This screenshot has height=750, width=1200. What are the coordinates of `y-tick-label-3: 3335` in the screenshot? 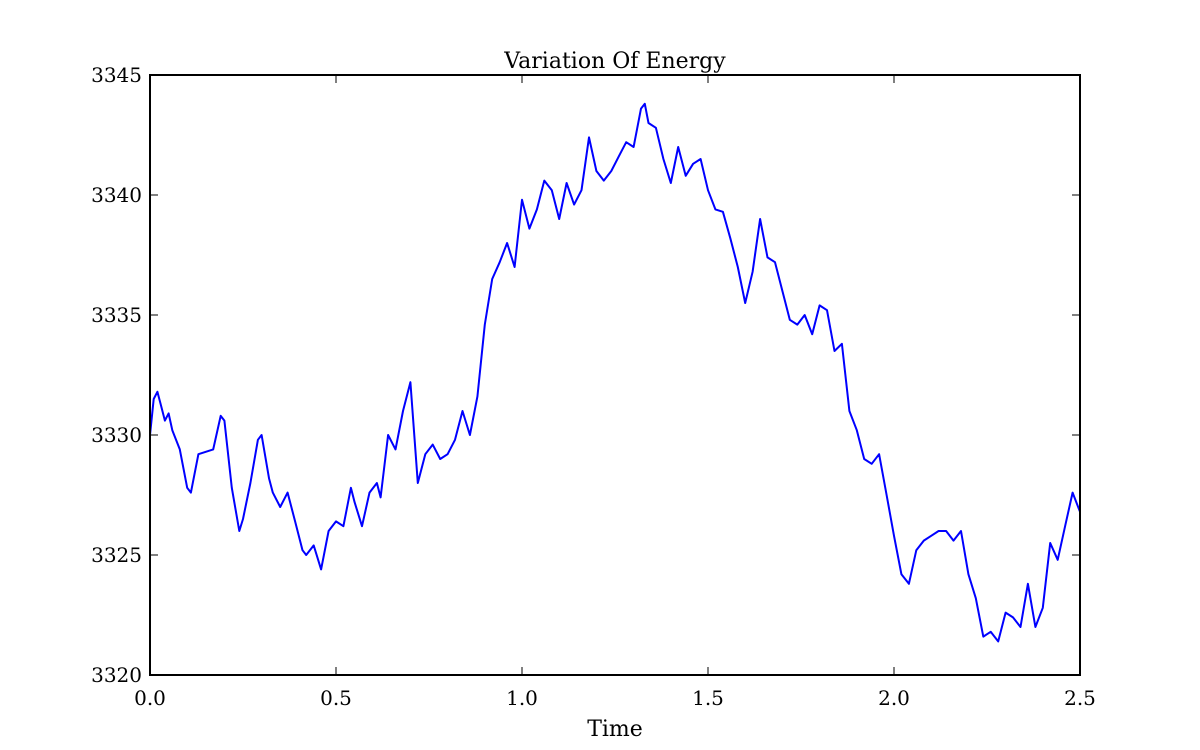 It's located at (116, 315).